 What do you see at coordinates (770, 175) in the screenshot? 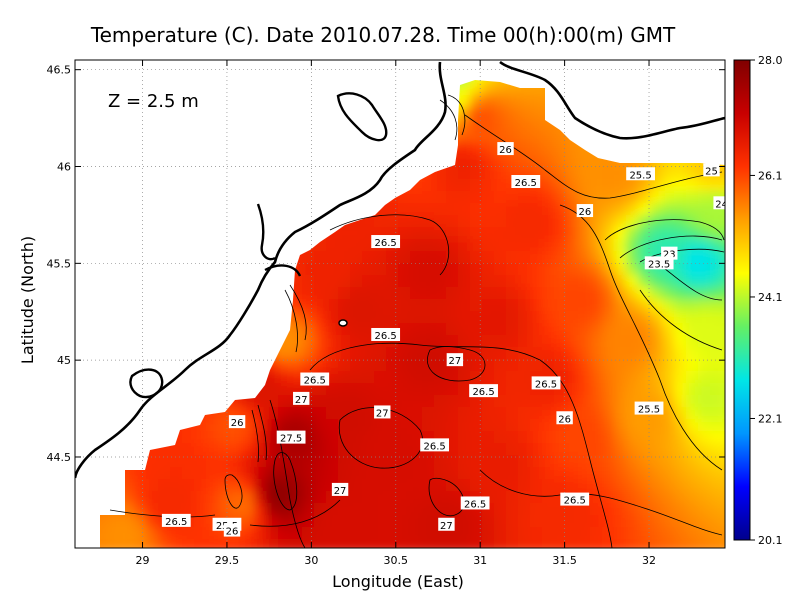
I see `colorbar-tick-label: 26.1` at bounding box center [770, 175].